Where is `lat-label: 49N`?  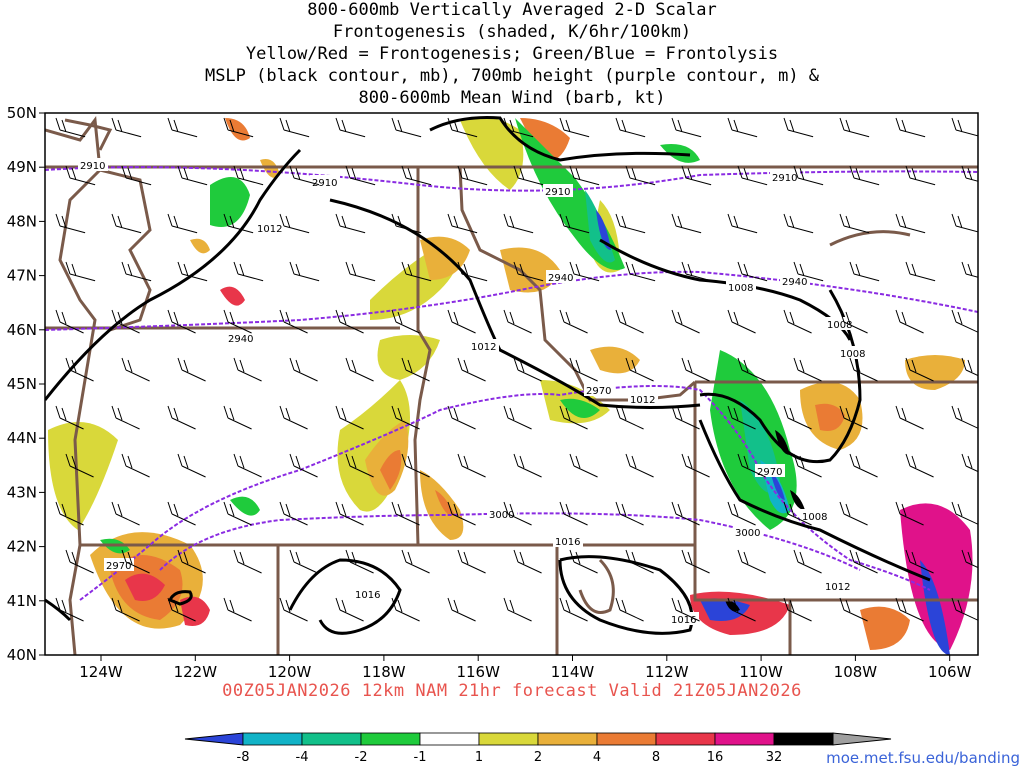 lat-label: 49N is located at coordinates (22, 167).